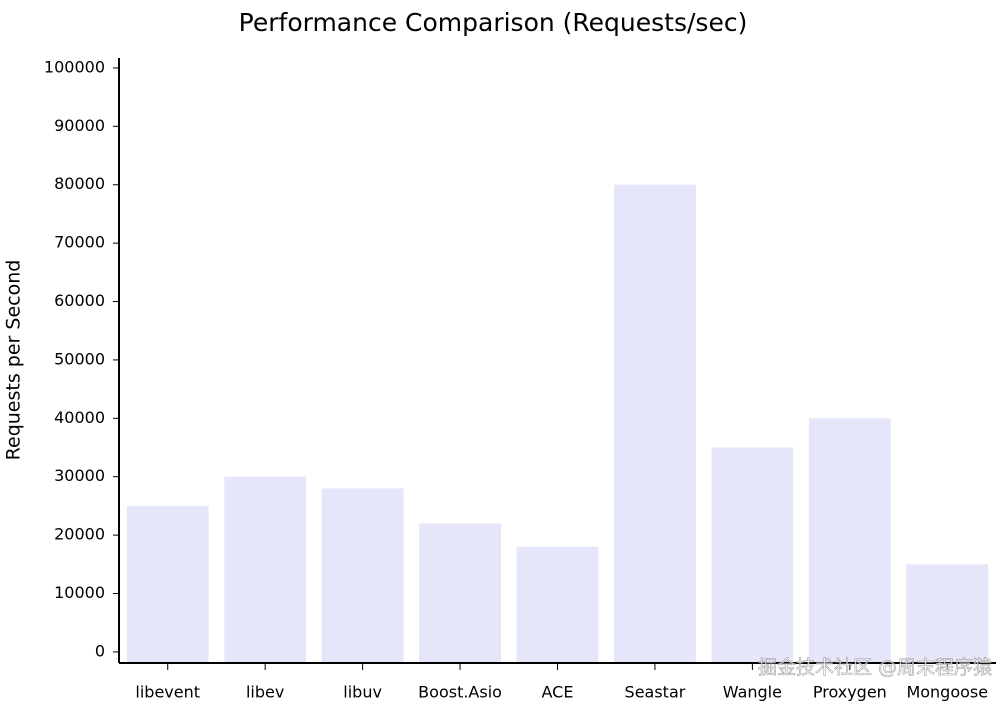 The height and width of the screenshot is (711, 1001). What do you see at coordinates (947, 692) in the screenshot?
I see `x-tick-label: Mongoose` at bounding box center [947, 692].